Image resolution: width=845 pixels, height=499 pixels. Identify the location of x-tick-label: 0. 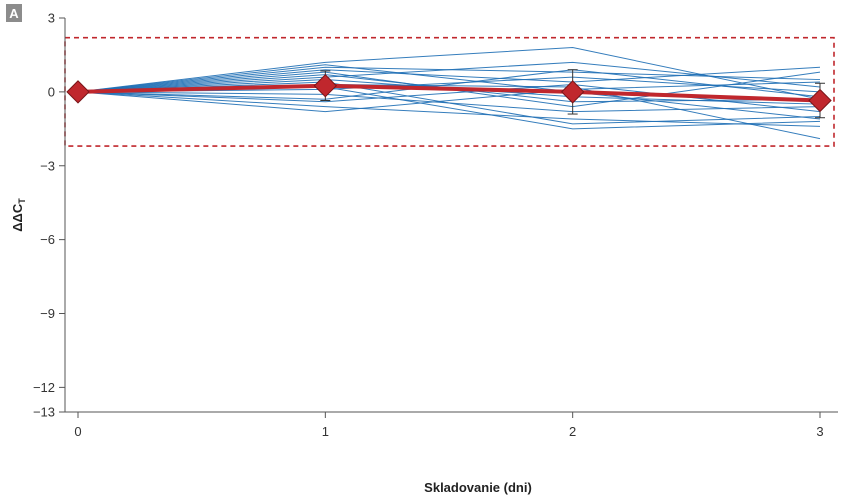
(77, 431).